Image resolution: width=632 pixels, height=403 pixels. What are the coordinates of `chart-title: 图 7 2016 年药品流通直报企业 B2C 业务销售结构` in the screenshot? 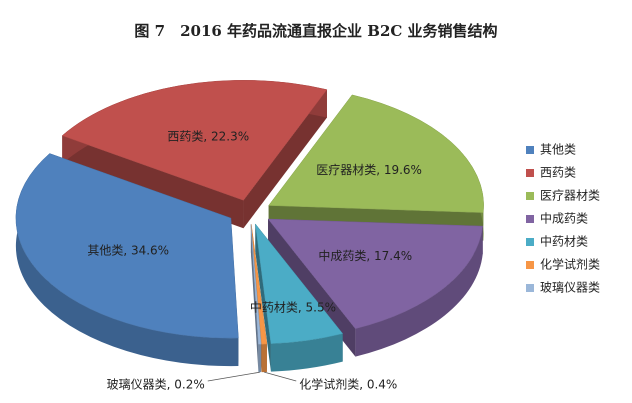 It's located at (315, 31).